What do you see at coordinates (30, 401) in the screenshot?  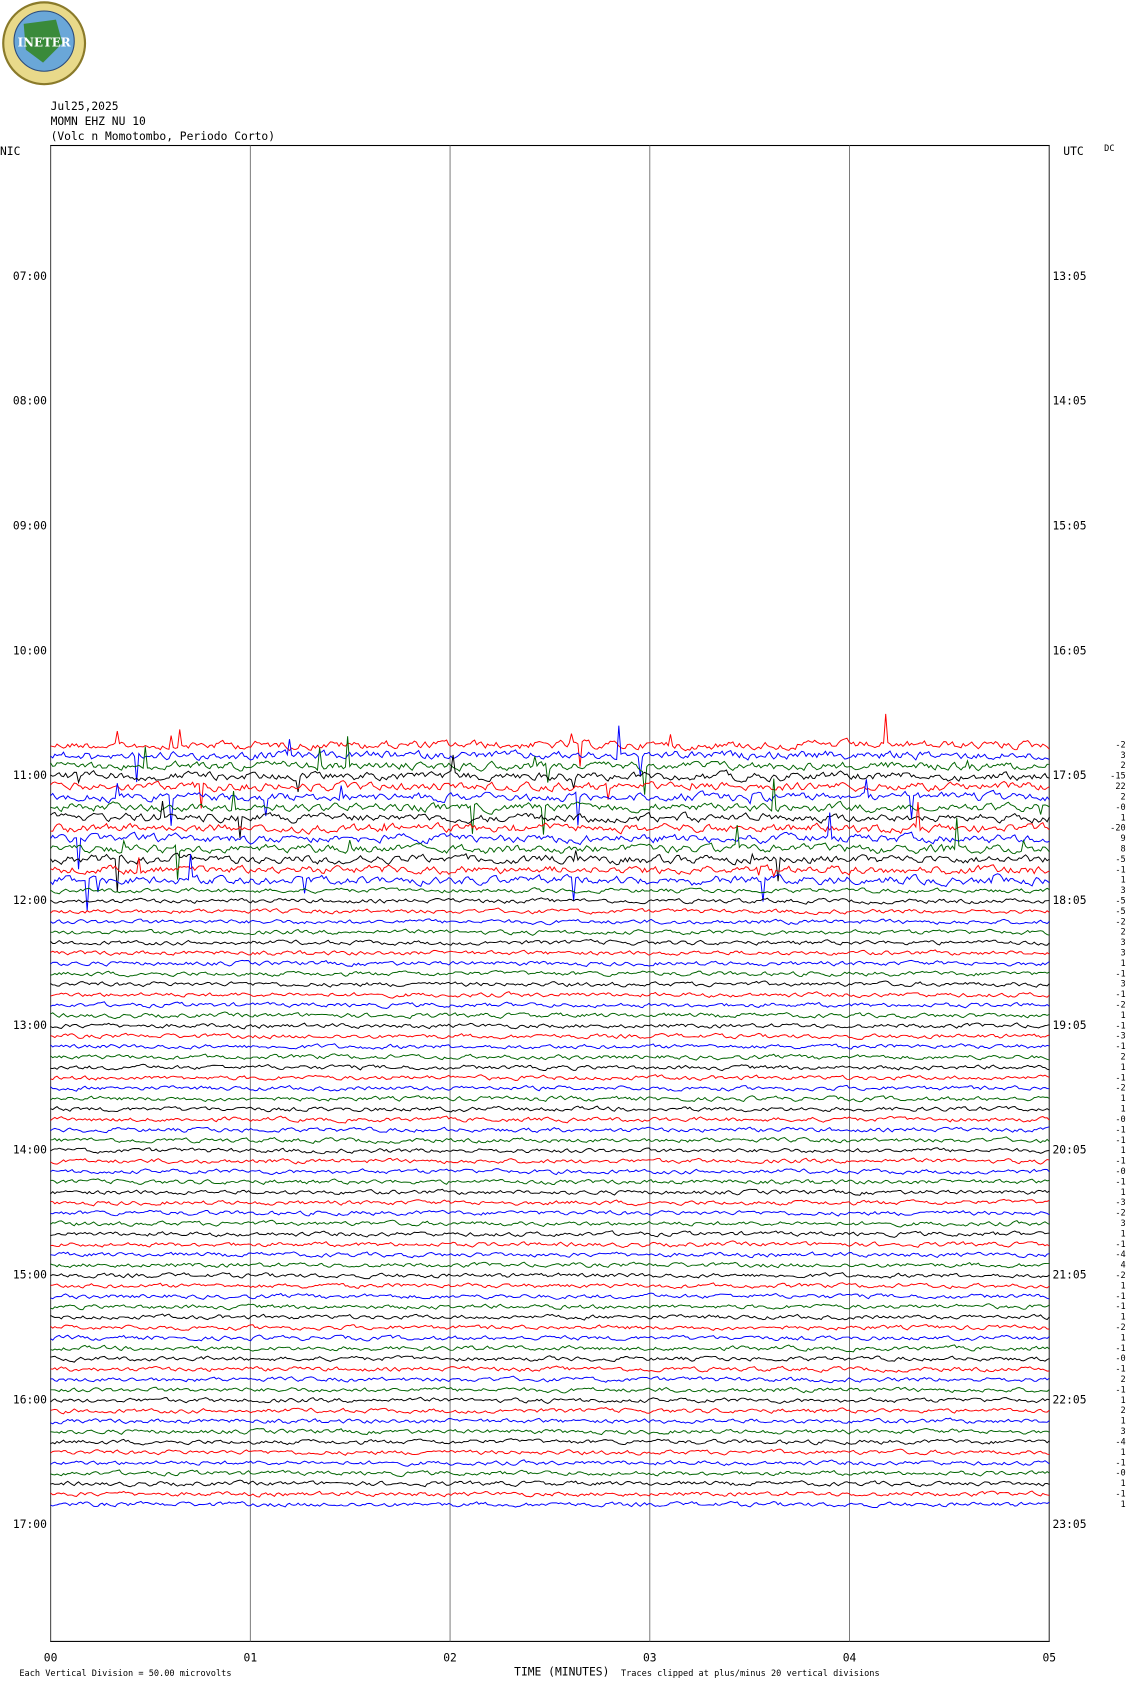 I see `nic-time-label: 08:00` at bounding box center [30, 401].